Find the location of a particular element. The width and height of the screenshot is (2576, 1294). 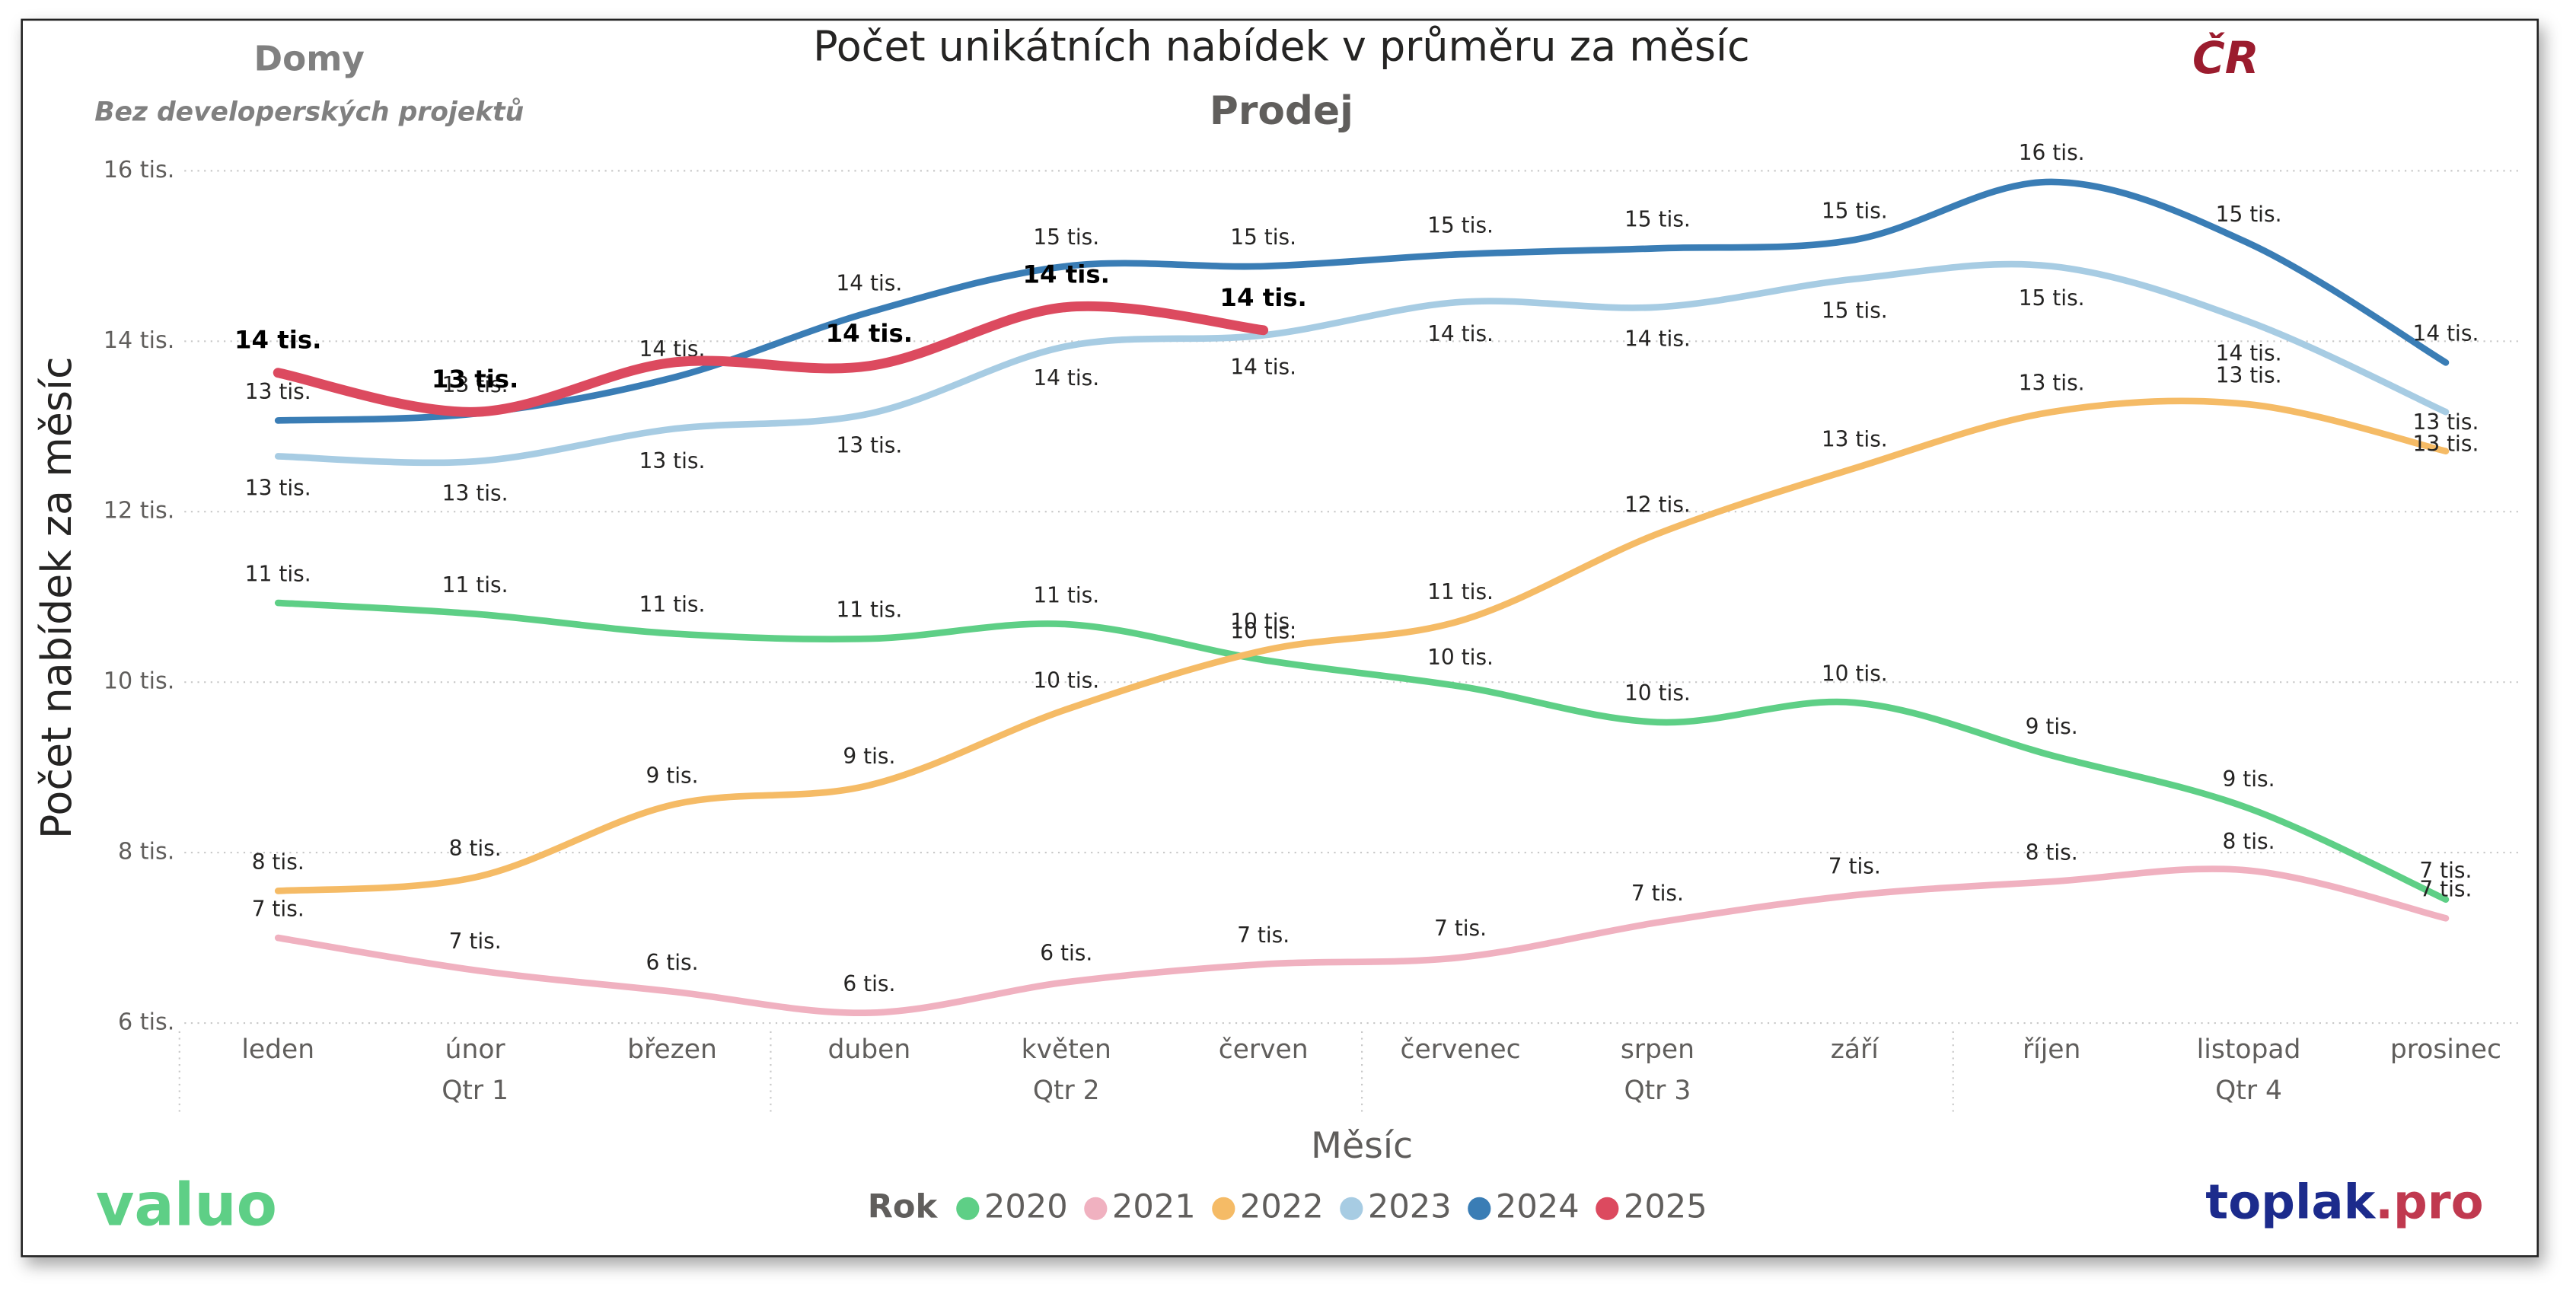

y-tick-label: 12 tis. is located at coordinates (139, 511).